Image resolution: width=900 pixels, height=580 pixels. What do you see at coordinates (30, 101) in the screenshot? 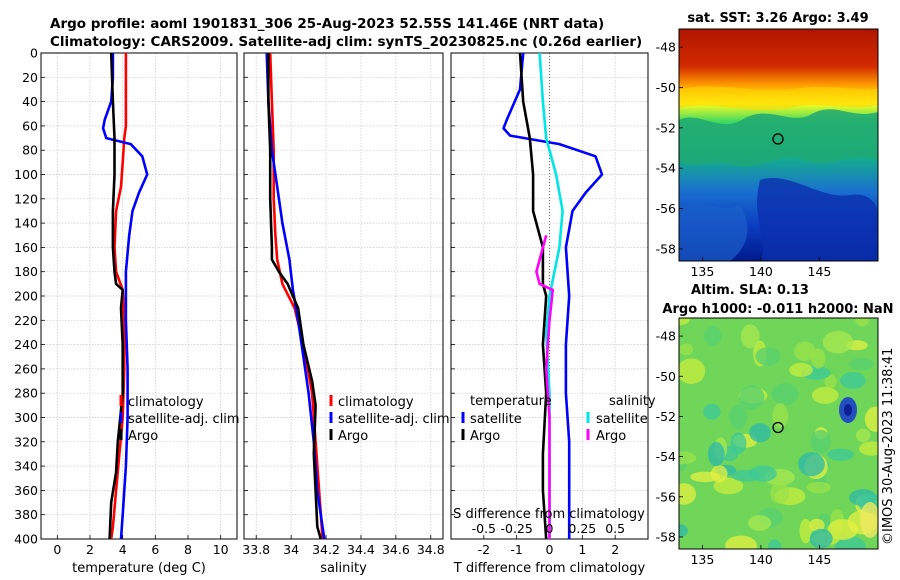
I see `y-tick-label: 40` at bounding box center [30, 101].